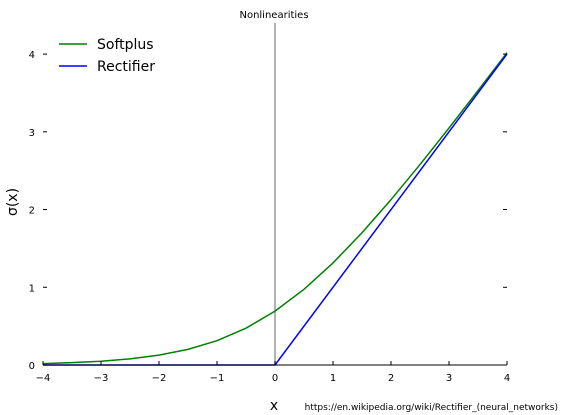  Describe the element at coordinates (333, 378) in the screenshot. I see `x-tick-label: 1` at that location.